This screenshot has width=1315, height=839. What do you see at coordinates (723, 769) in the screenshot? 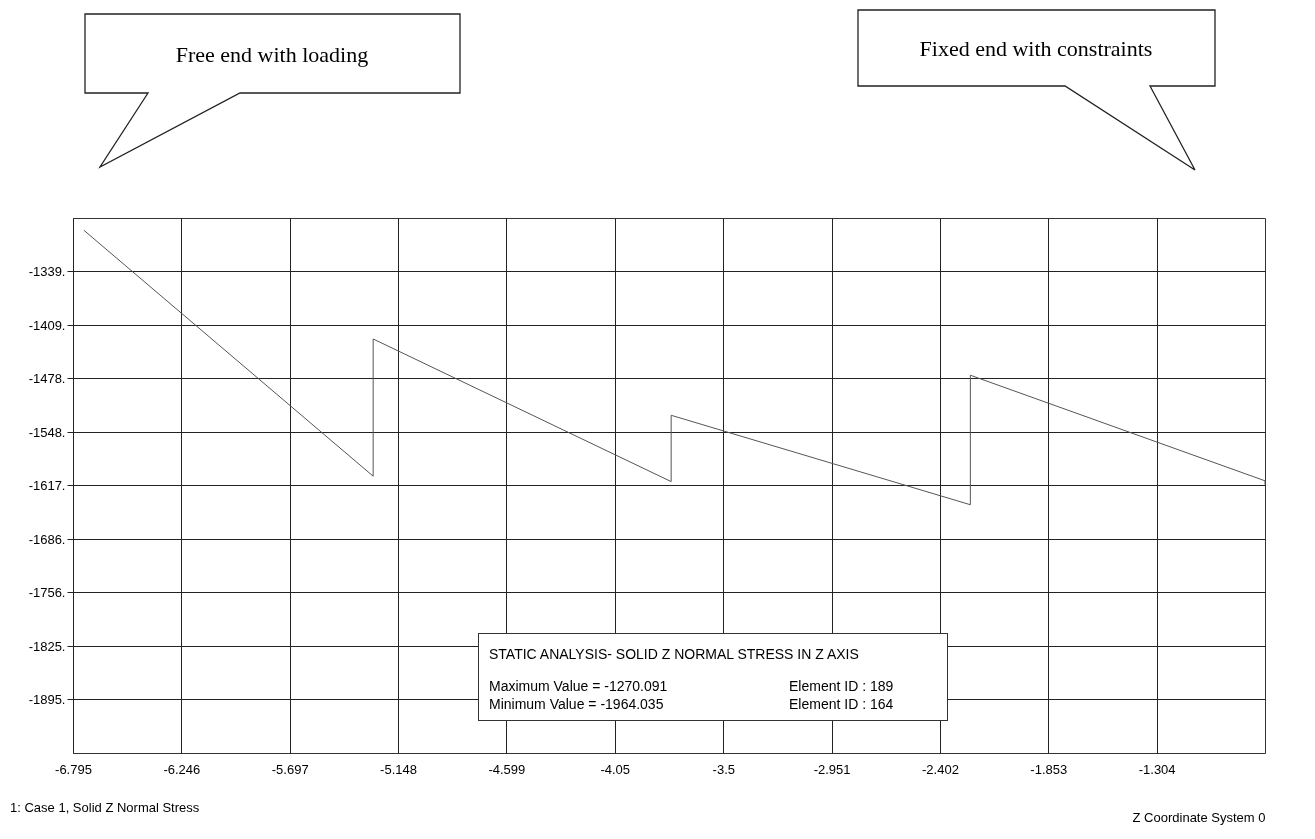
I see `x-tick-label: -3.5` at bounding box center [723, 769].